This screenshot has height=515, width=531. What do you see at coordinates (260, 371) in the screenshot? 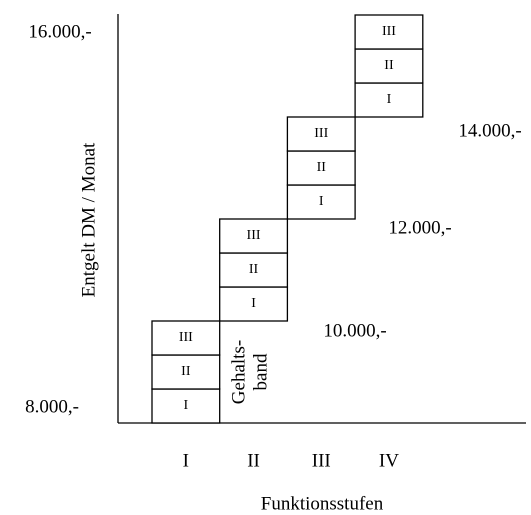
I see `band-label: band` at bounding box center [260, 371].